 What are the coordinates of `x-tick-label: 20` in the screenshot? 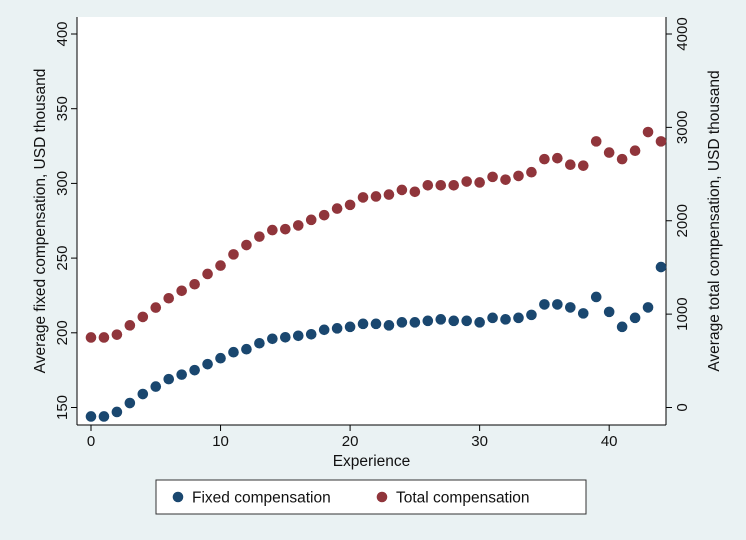 It's located at (350, 441).